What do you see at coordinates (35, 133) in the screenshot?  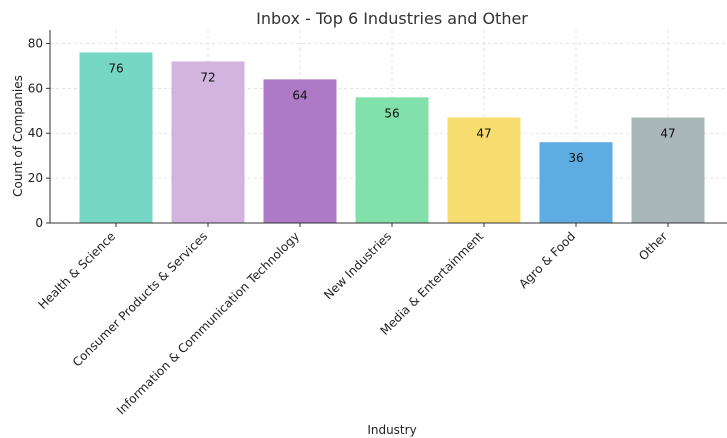 I see `y-tick-label: 40` at bounding box center [35, 133].